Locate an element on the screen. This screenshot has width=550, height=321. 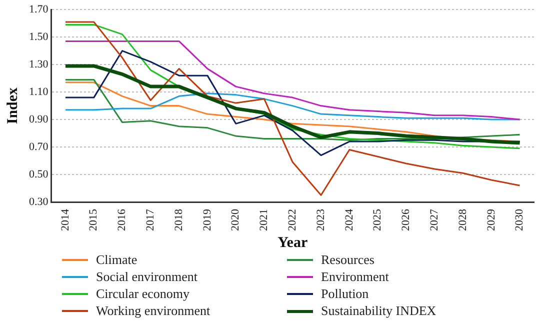
x-tick-label: 2019 is located at coordinates (207, 219).